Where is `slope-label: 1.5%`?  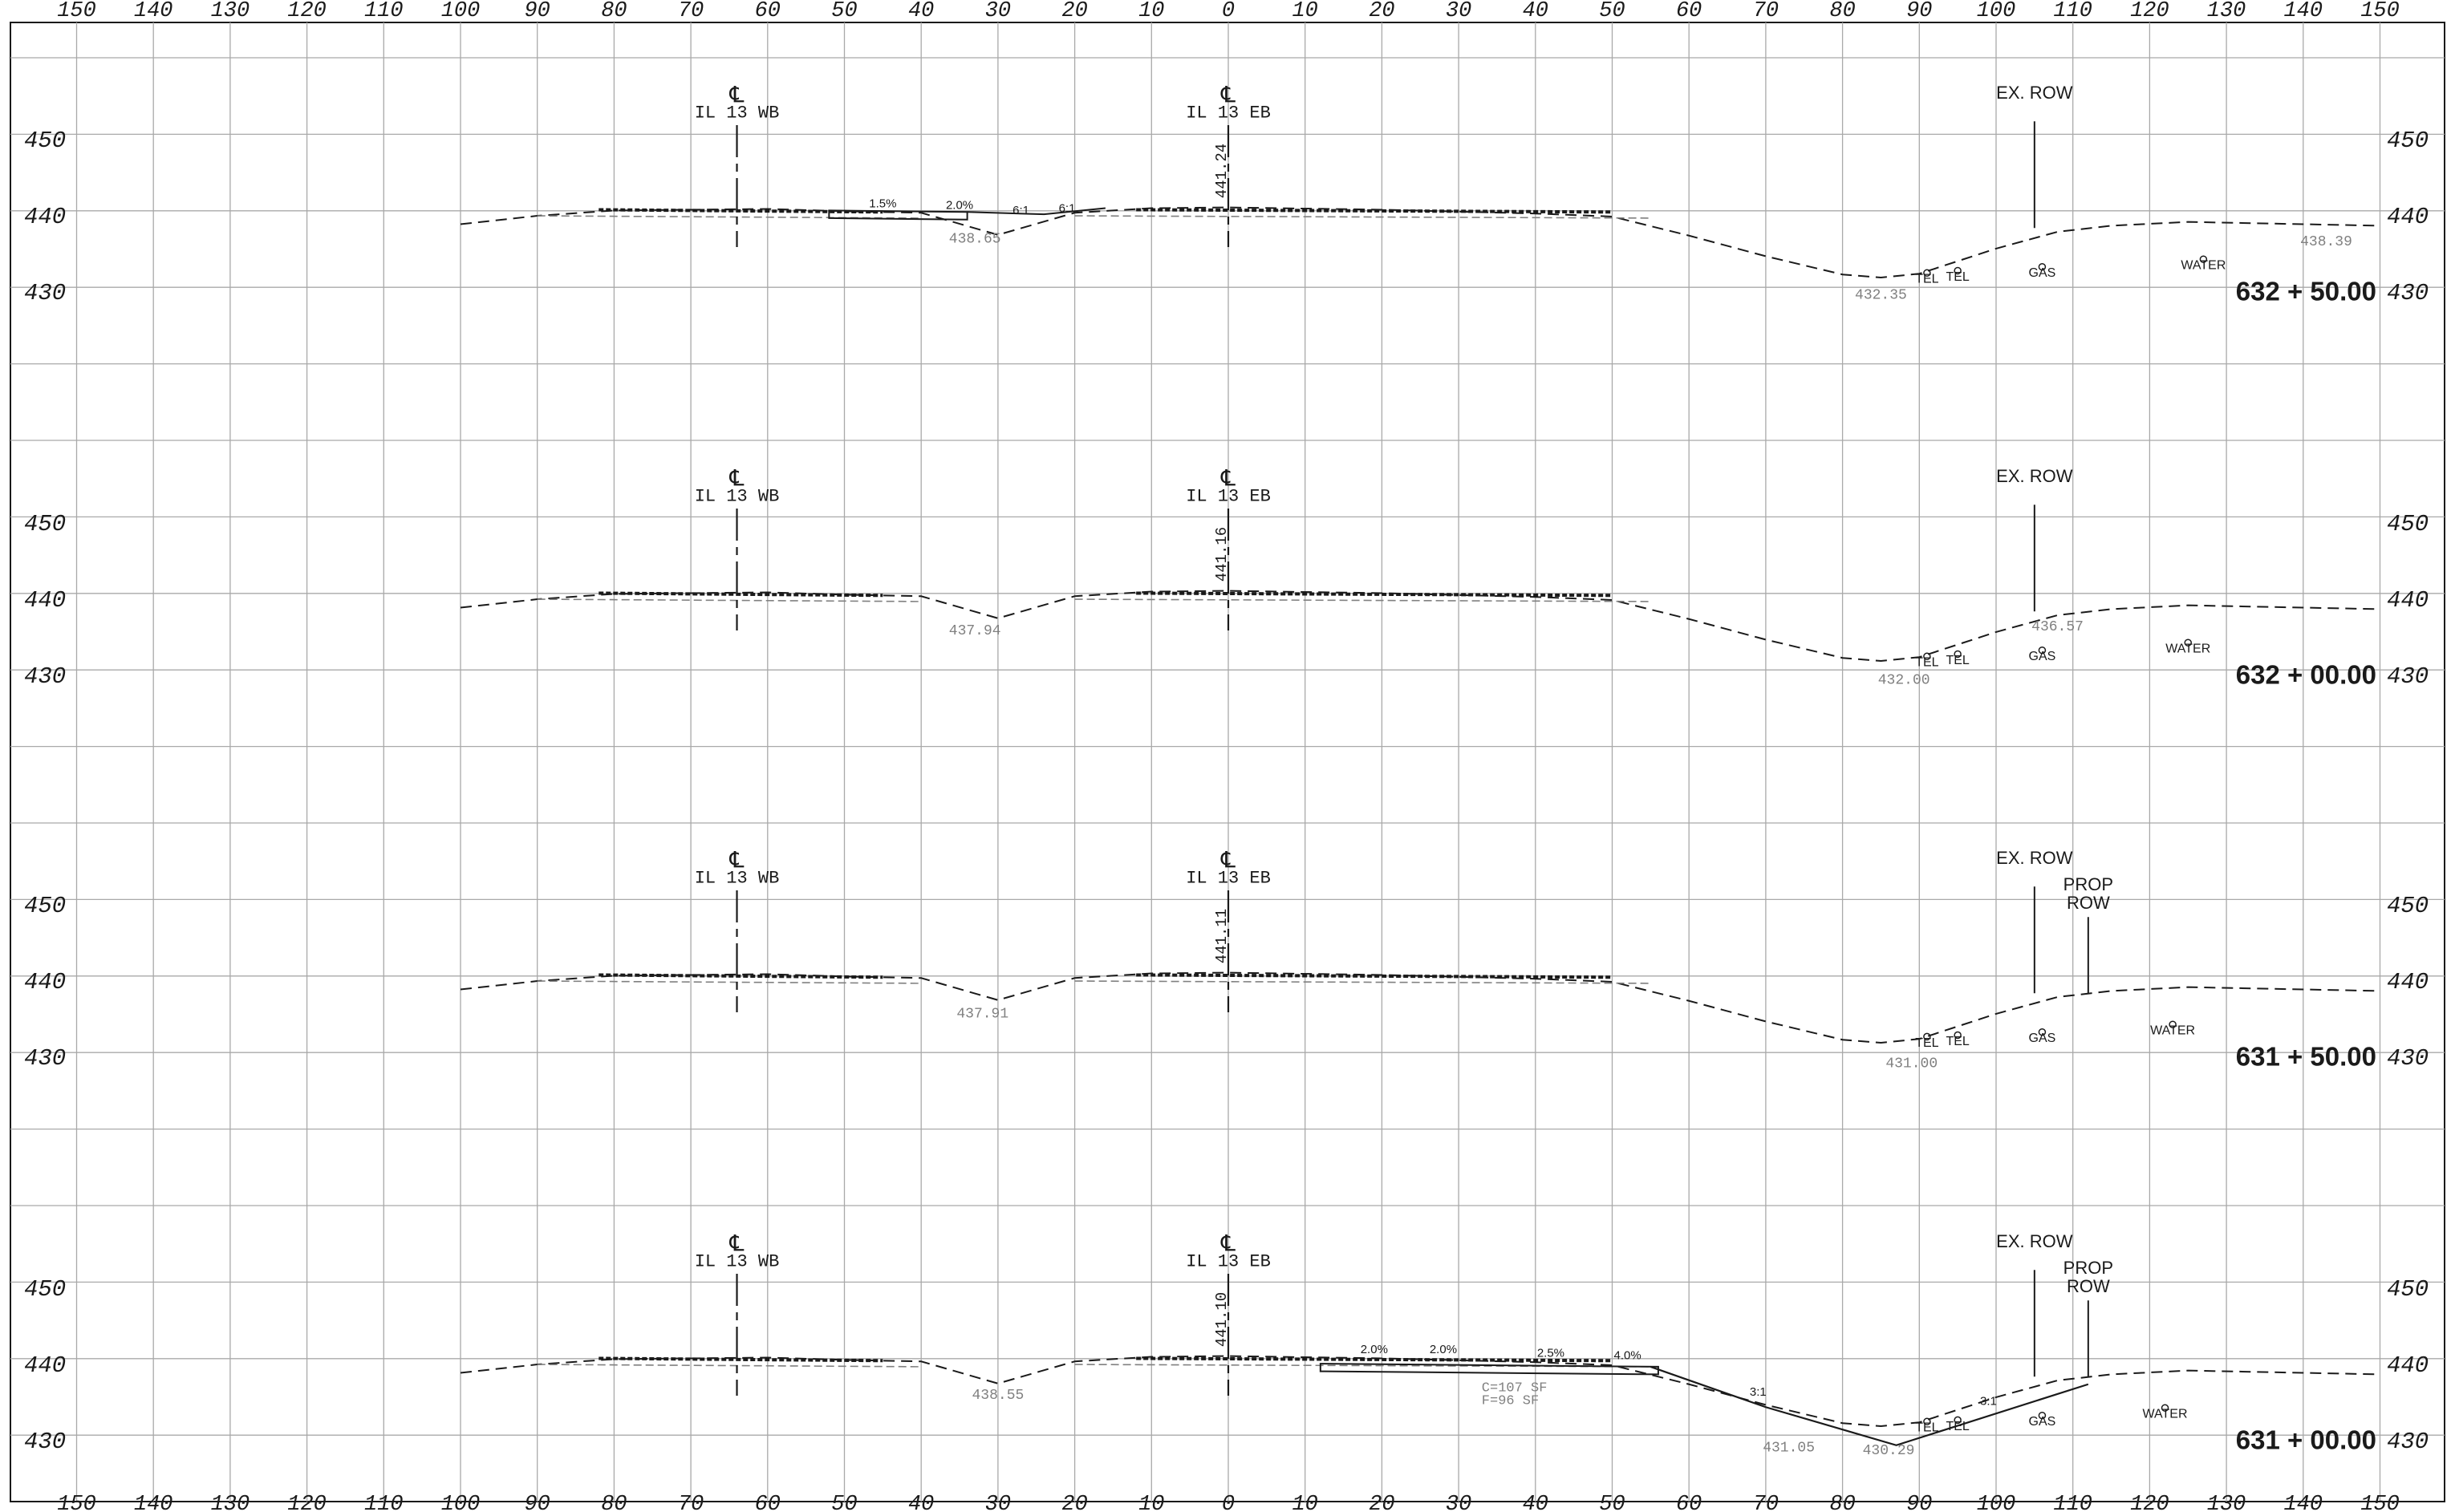
slope-label: 1.5% is located at coordinates (882, 204).